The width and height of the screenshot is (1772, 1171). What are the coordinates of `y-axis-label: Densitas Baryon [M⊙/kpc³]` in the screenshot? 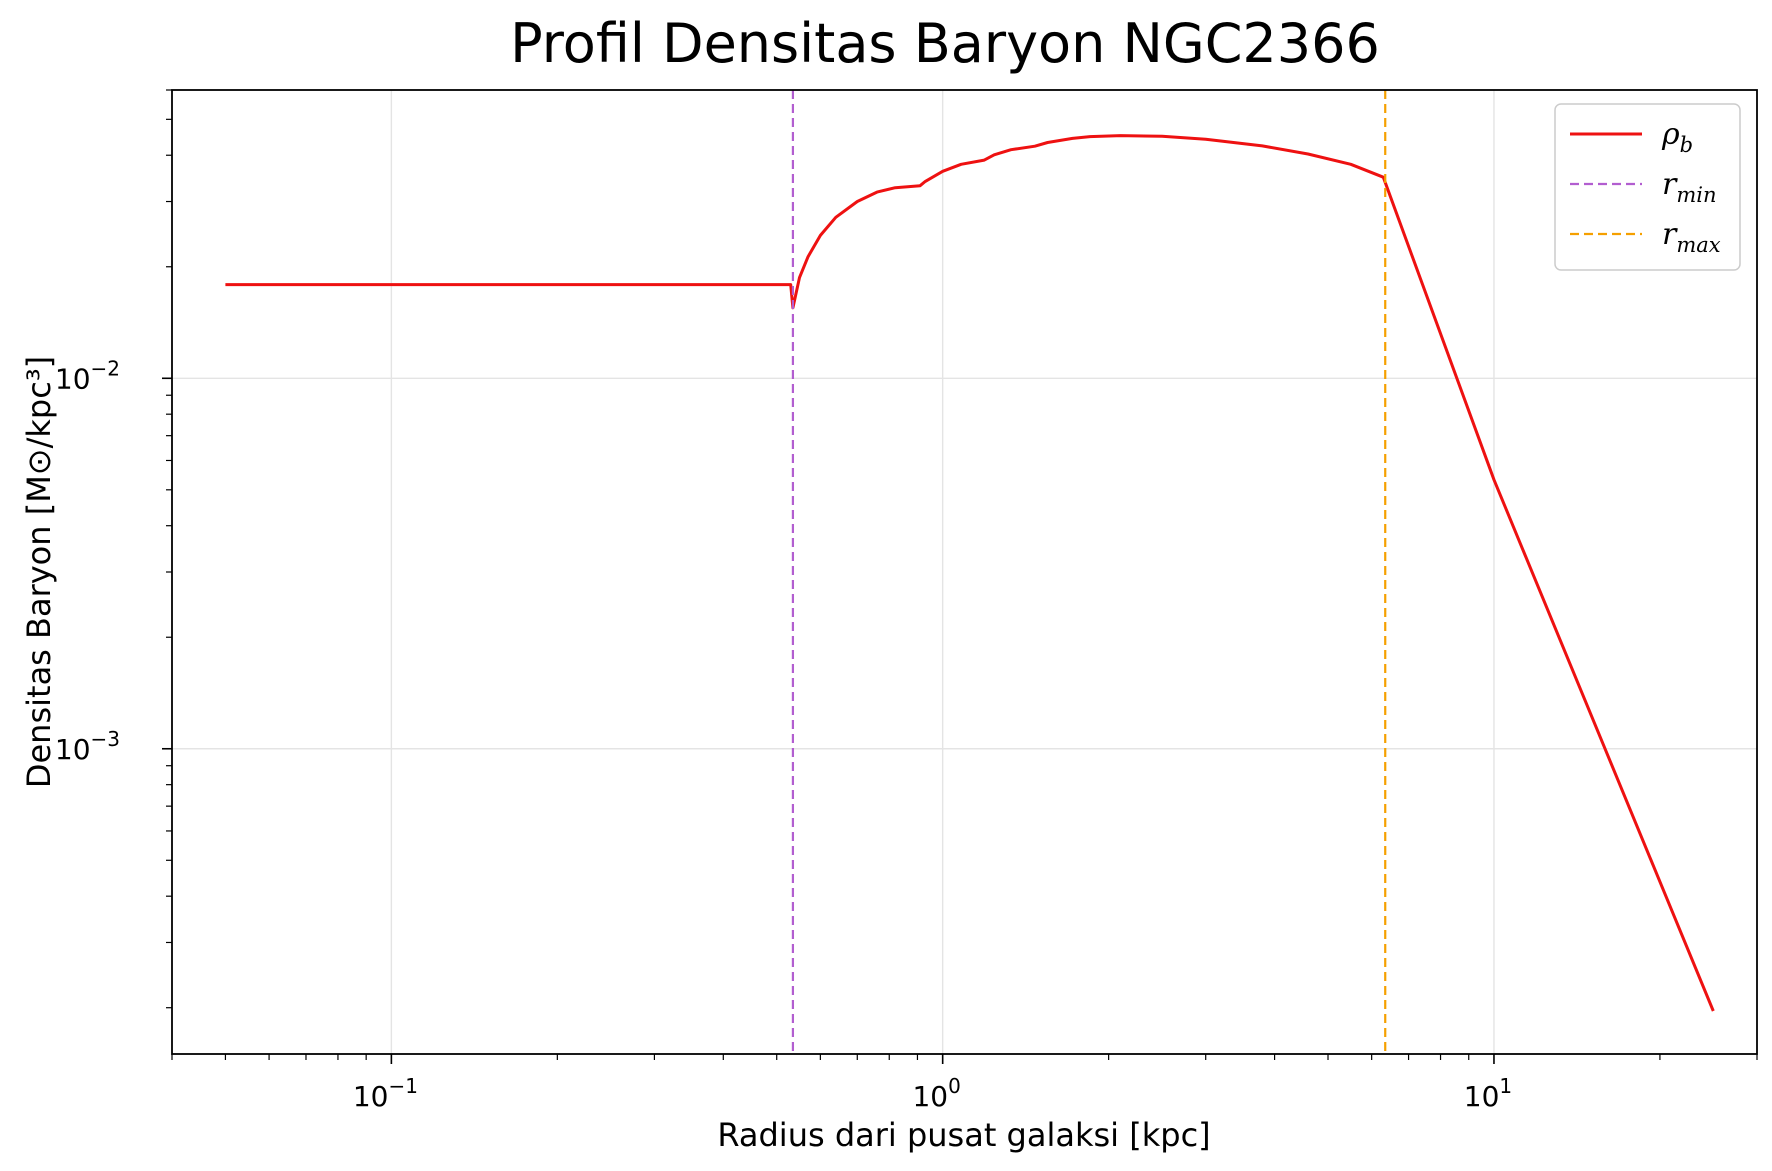 It's located at (39, 572).